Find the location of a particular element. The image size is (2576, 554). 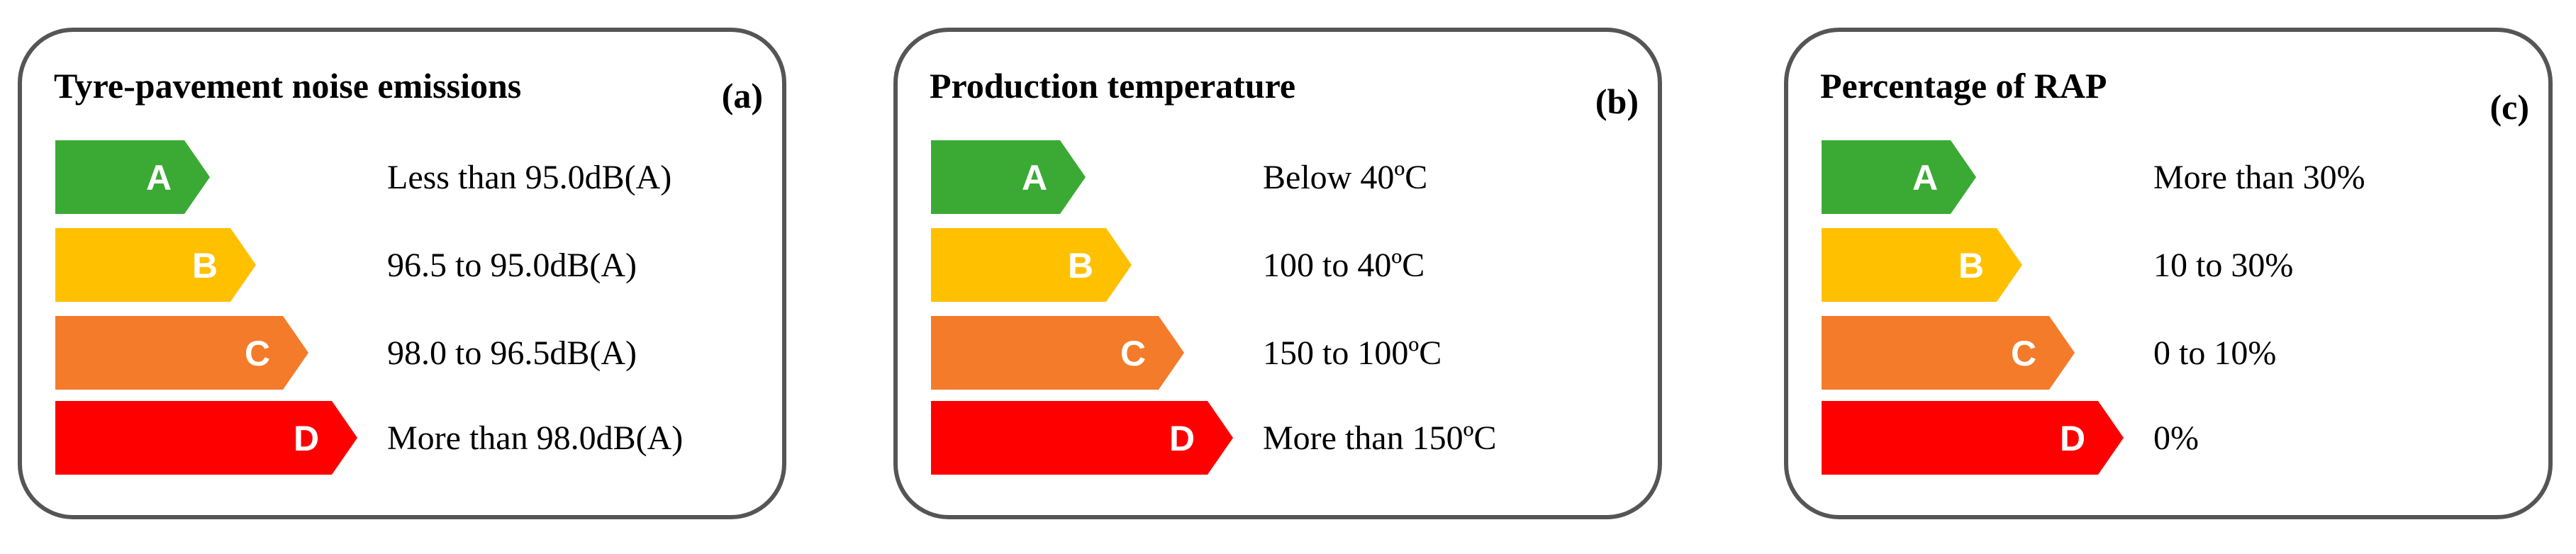

rating-label: More than 150ºC is located at coordinates (1380, 438).